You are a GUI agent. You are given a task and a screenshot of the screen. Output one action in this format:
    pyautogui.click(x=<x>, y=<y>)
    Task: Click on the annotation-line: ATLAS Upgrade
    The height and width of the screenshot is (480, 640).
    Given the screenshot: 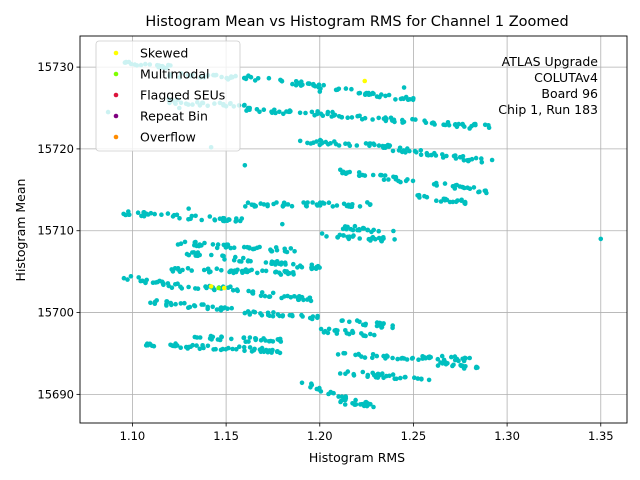 What is the action you would take?
    pyautogui.click(x=550, y=61)
    